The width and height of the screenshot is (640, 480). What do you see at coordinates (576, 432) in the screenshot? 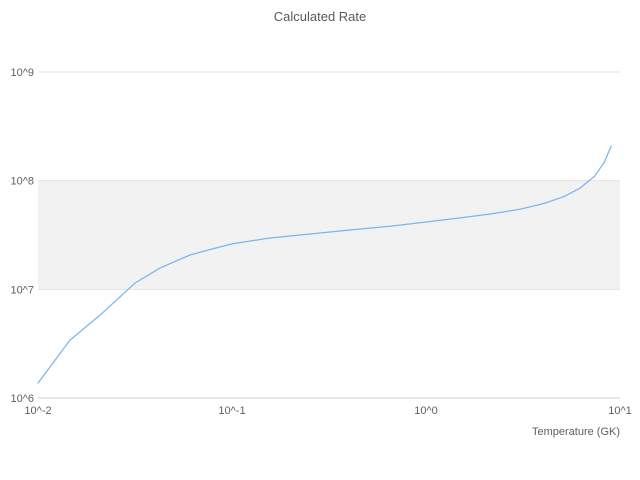
I see `x-axis-title: Temperature (GK)` at bounding box center [576, 432].